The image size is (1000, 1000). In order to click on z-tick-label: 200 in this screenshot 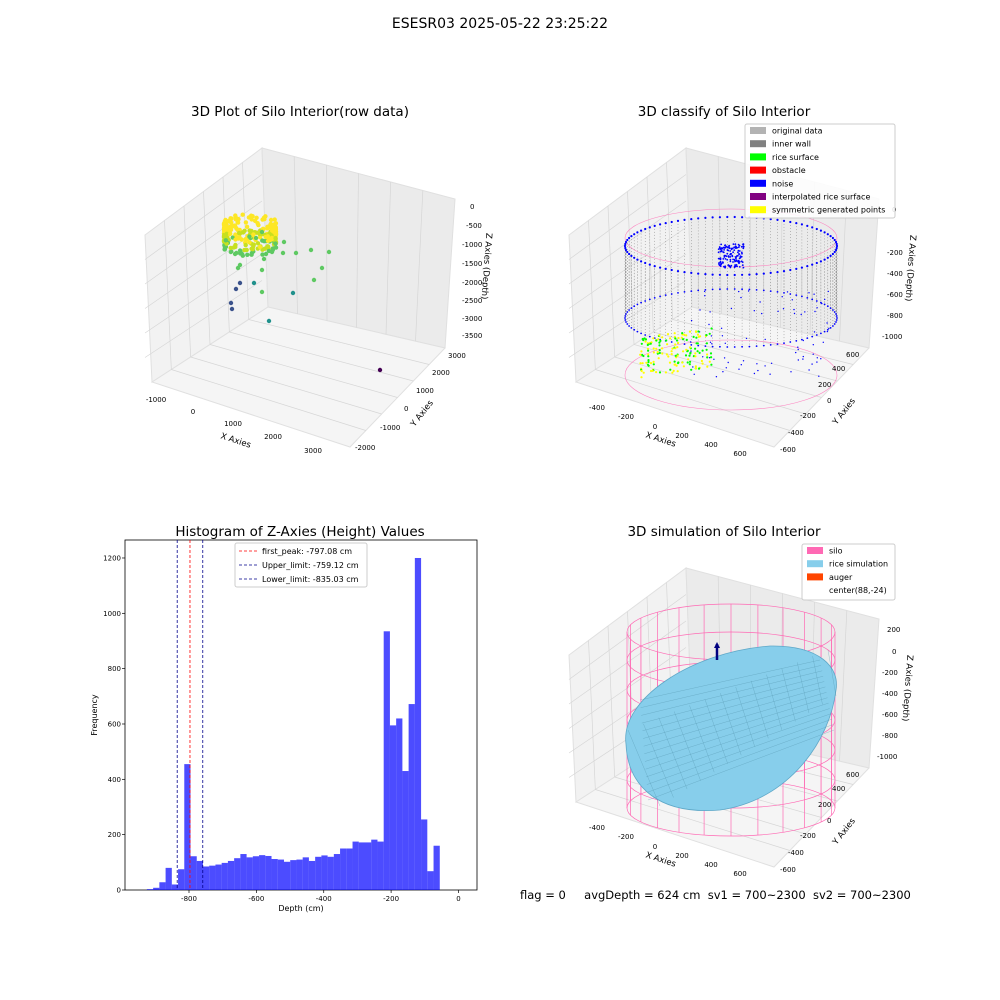, I will do `click(893, 630)`.